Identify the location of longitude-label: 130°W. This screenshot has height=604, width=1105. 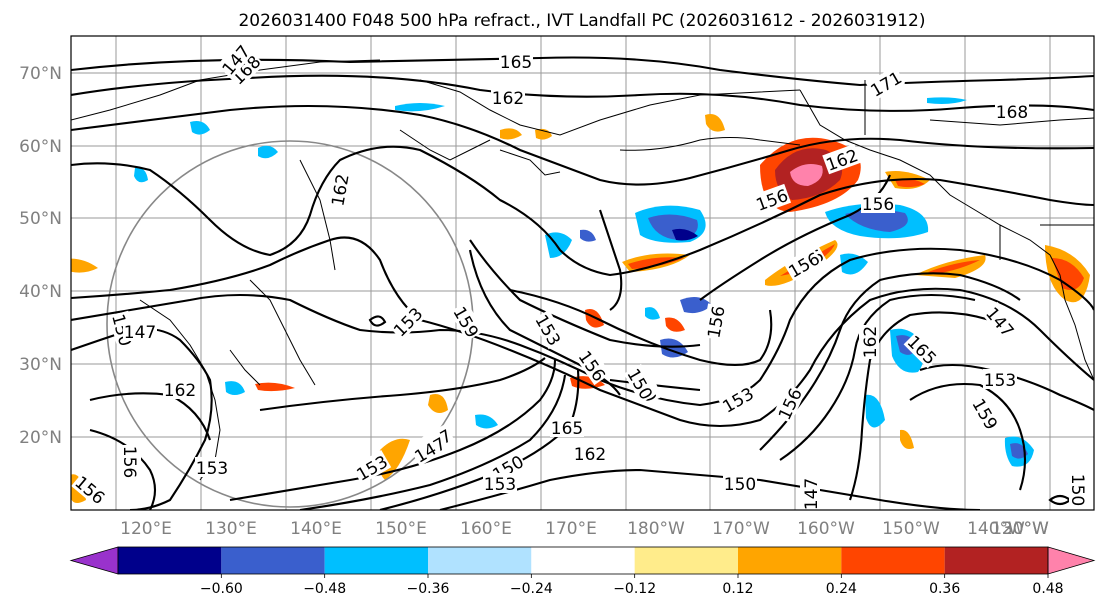
(1020, 529).